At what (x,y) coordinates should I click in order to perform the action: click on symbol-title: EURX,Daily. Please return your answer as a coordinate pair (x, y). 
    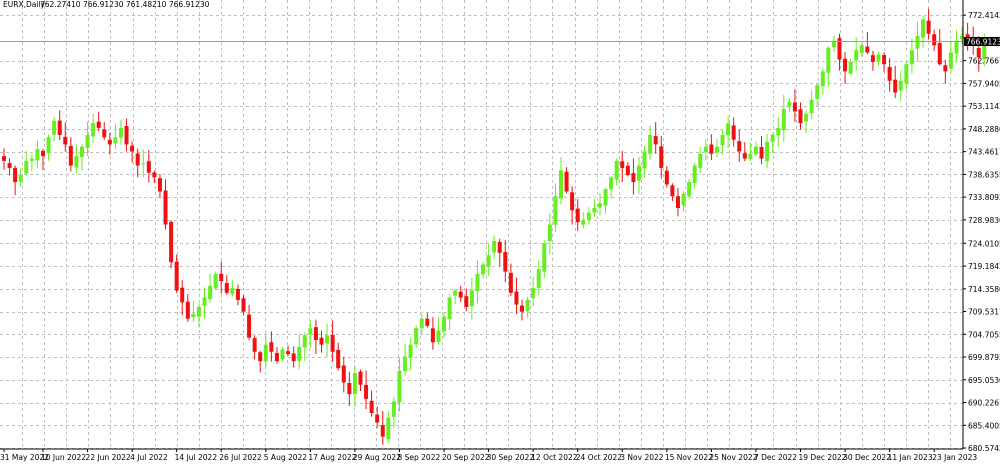
    Looking at the image, I should click on (24, 4).